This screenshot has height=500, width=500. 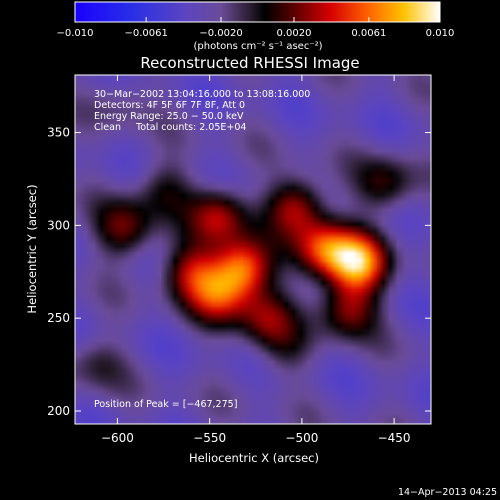 What do you see at coordinates (145, 33) in the screenshot?
I see `colorbar-tick-label: −0.0061` at bounding box center [145, 33].